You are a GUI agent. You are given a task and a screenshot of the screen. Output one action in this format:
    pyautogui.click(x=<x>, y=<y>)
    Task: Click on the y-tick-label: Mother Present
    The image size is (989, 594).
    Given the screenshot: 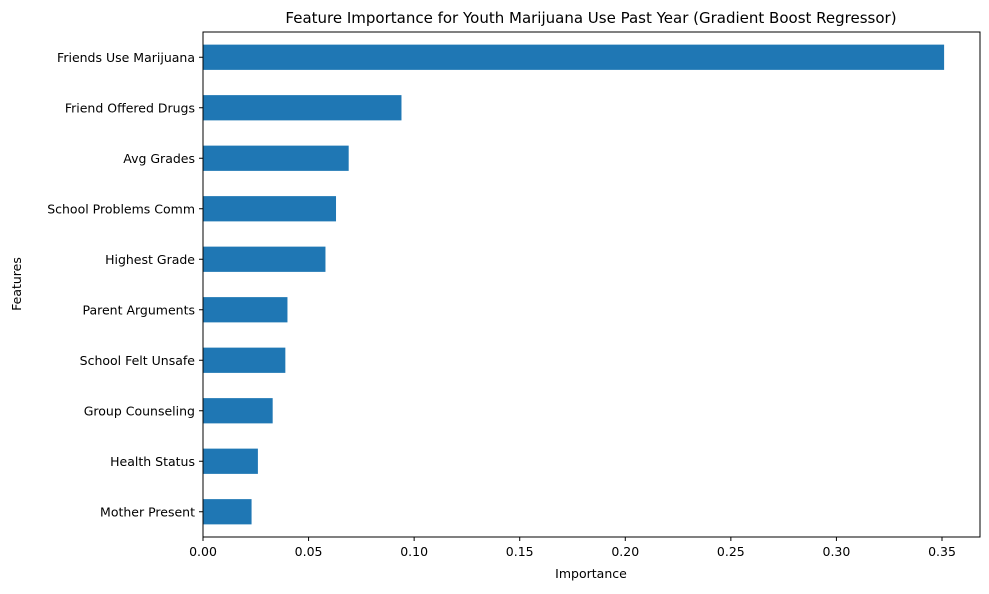 What is the action you would take?
    pyautogui.click(x=147, y=511)
    